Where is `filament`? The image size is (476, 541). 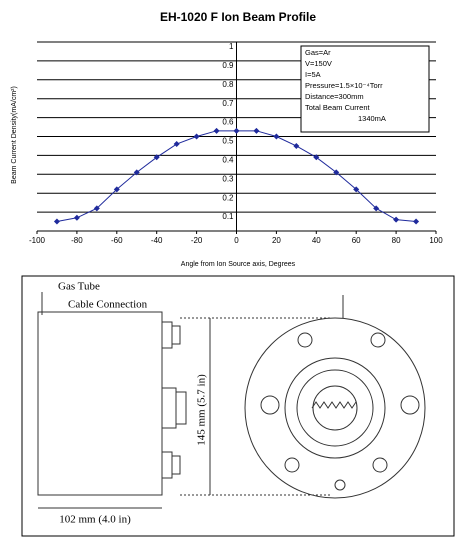
filament is located at coordinates (334, 405).